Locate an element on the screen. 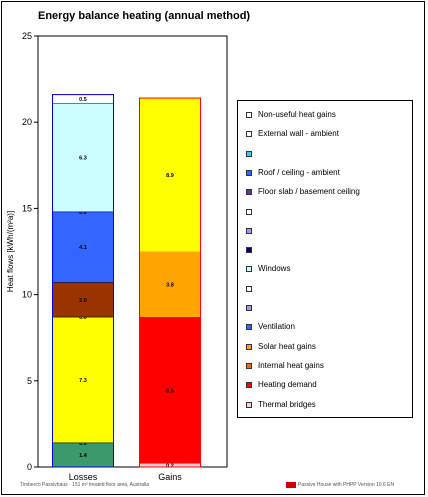 The height and width of the screenshot is (497, 428). legend-item: Ventilation is located at coordinates (326, 328).